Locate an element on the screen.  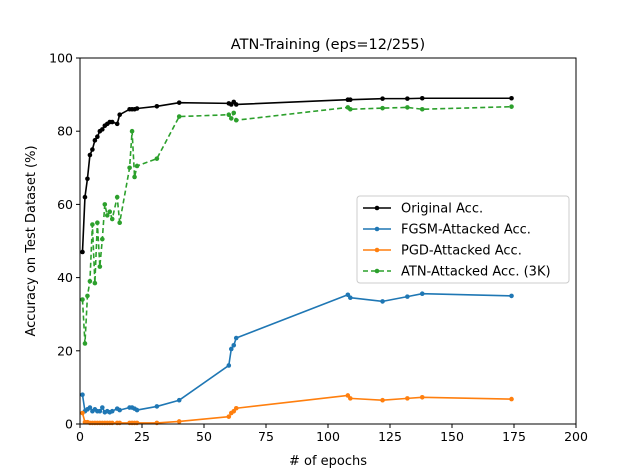
chart-title: ATN-Training (eps=12/255) is located at coordinates (328, 45).